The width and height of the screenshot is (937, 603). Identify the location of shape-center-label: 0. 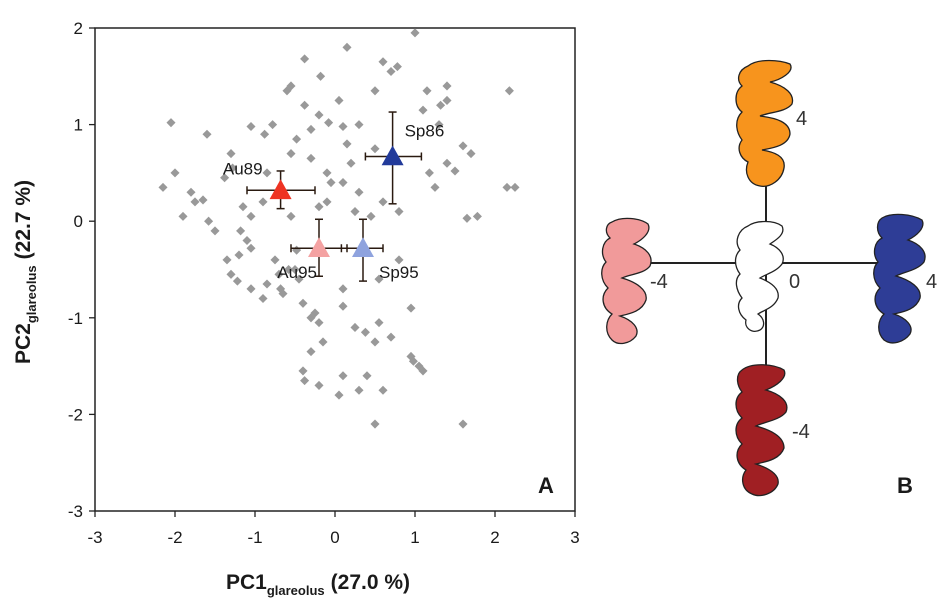
(794, 282).